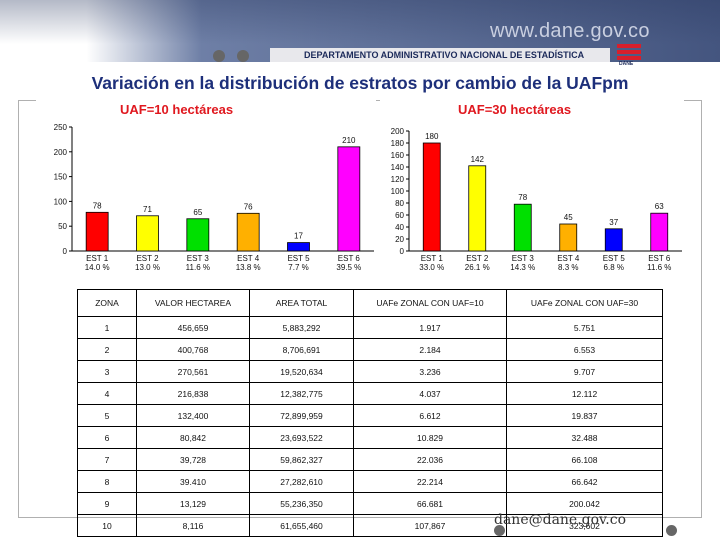  I want to click on data-label: 180, so click(432, 136).